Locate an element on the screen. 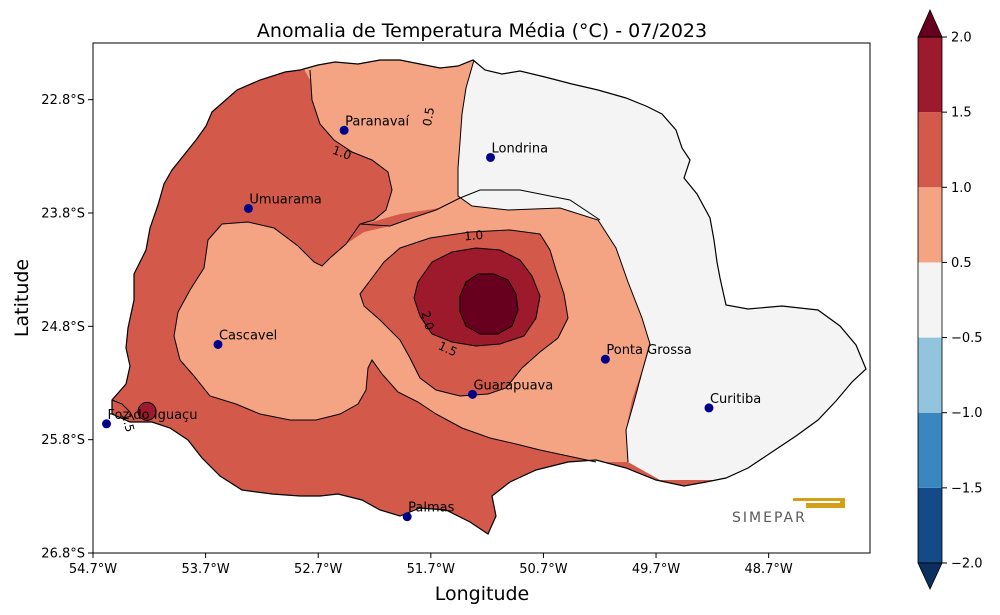 The width and height of the screenshot is (1000, 615). colorbar-extend-min is located at coordinates (930, 576).